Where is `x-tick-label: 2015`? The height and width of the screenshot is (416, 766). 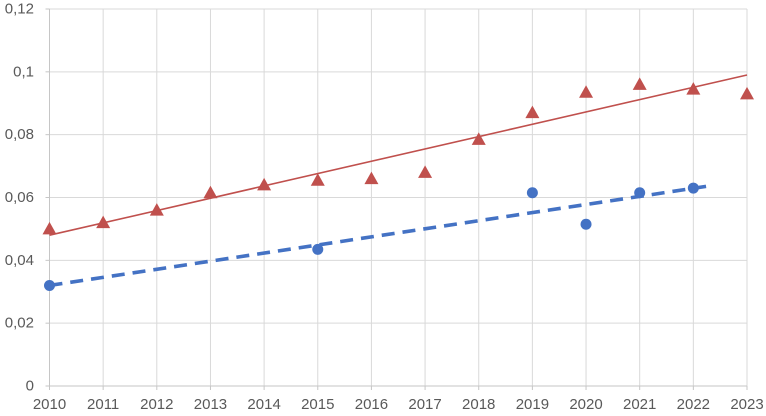 x-tick-label: 2015 is located at coordinates (317, 404).